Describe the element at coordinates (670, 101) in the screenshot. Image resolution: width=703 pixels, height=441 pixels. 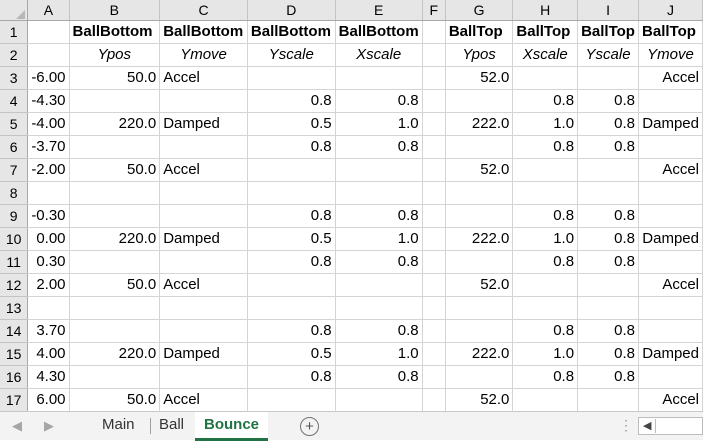
I see `cell-j4` at that location.